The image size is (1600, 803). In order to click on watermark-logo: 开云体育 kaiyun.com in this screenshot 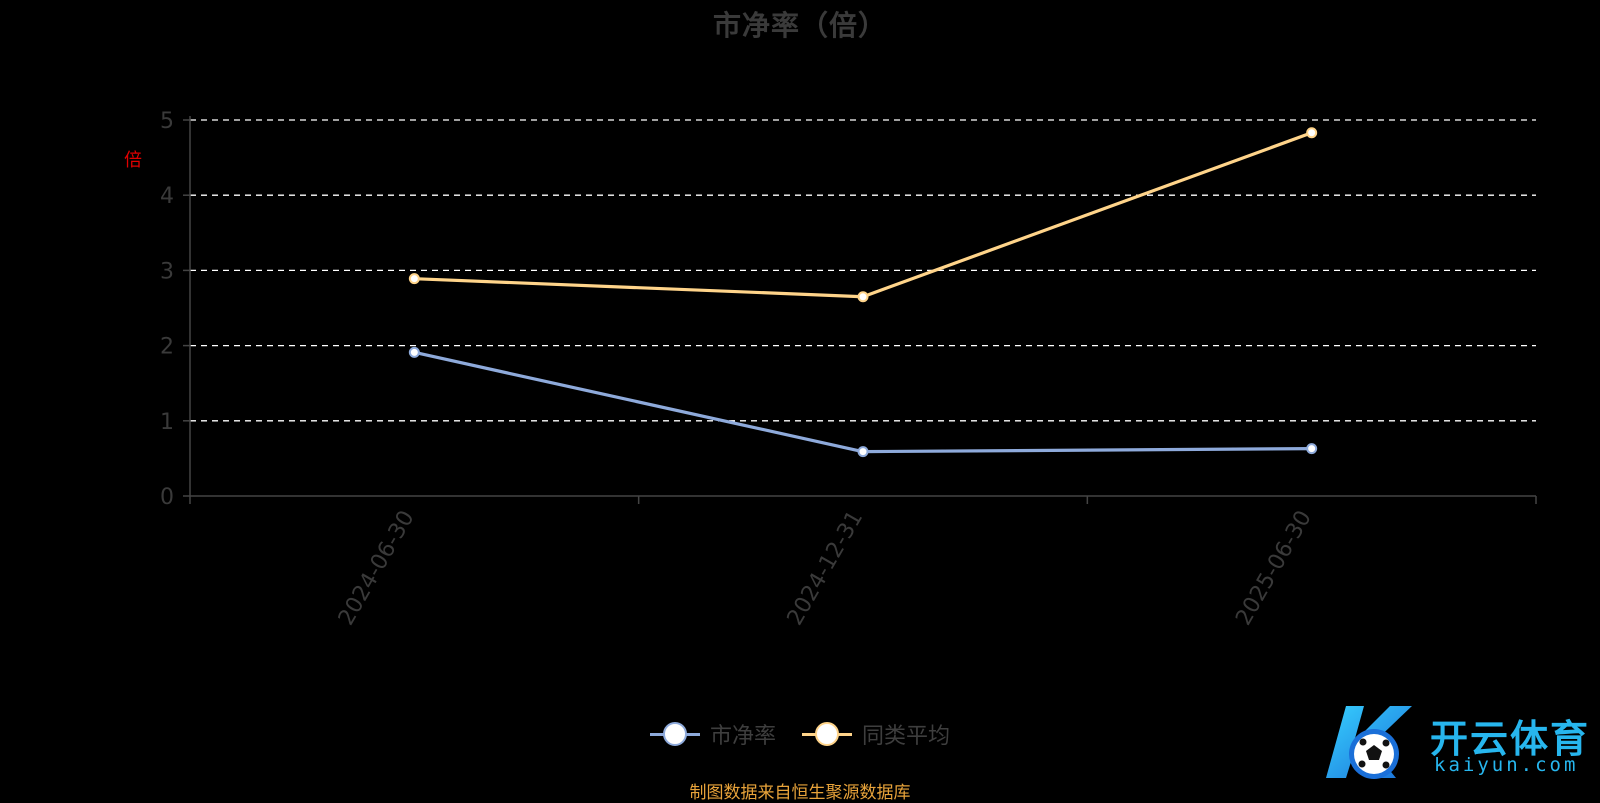, I will do `click(1454, 743)`.